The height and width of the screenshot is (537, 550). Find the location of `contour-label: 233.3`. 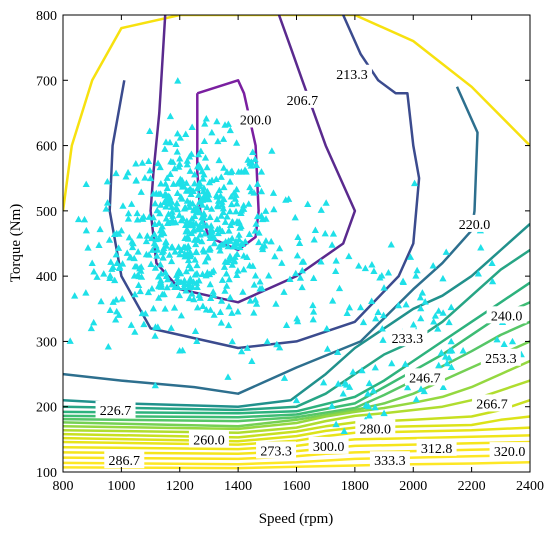

contour-label: 233.3 is located at coordinates (408, 339).